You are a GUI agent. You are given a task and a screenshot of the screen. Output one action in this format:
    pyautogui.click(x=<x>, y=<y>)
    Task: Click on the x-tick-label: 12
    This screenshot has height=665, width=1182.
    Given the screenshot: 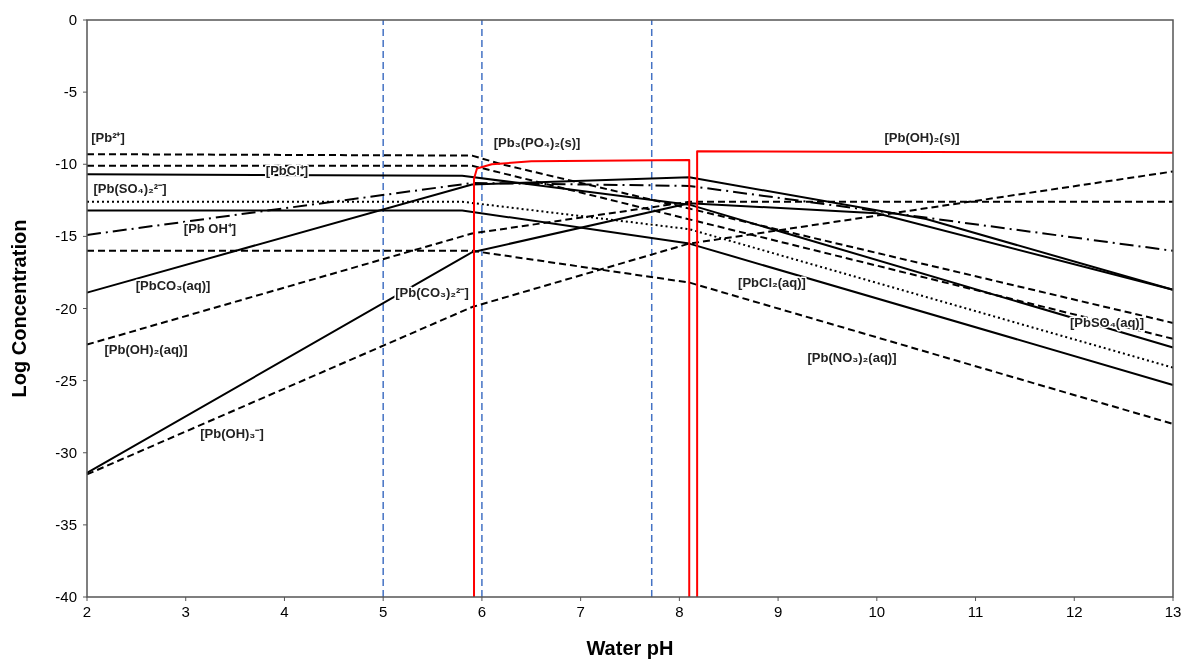 What is the action you would take?
    pyautogui.click(x=1074, y=611)
    